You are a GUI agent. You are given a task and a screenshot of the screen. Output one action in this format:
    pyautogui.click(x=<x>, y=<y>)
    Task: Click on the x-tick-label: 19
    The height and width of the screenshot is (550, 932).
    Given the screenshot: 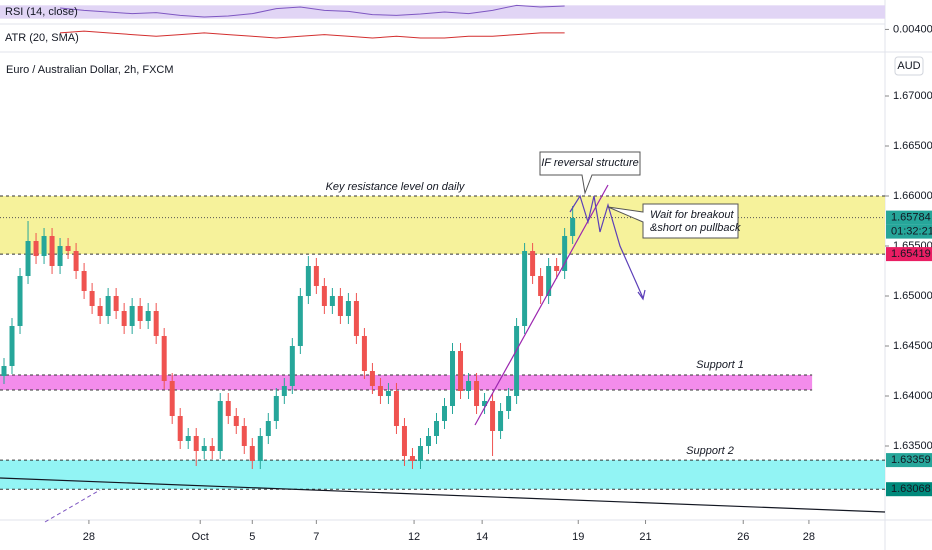 What is the action you would take?
    pyautogui.click(x=578, y=537)
    